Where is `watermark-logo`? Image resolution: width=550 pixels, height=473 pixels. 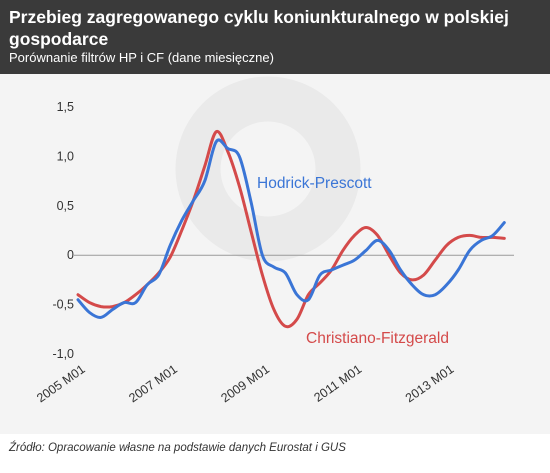
watermark-logo is located at coordinates (268, 169).